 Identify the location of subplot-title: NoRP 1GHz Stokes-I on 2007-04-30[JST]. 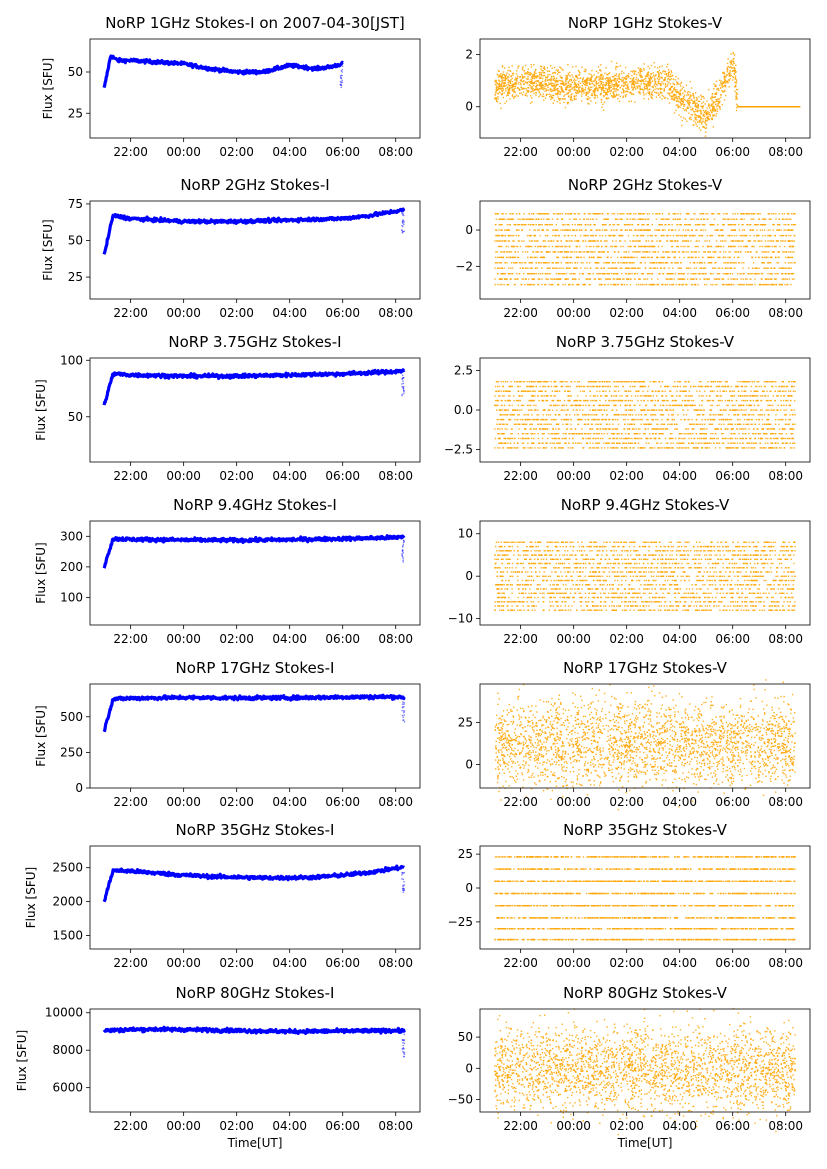
(255, 23).